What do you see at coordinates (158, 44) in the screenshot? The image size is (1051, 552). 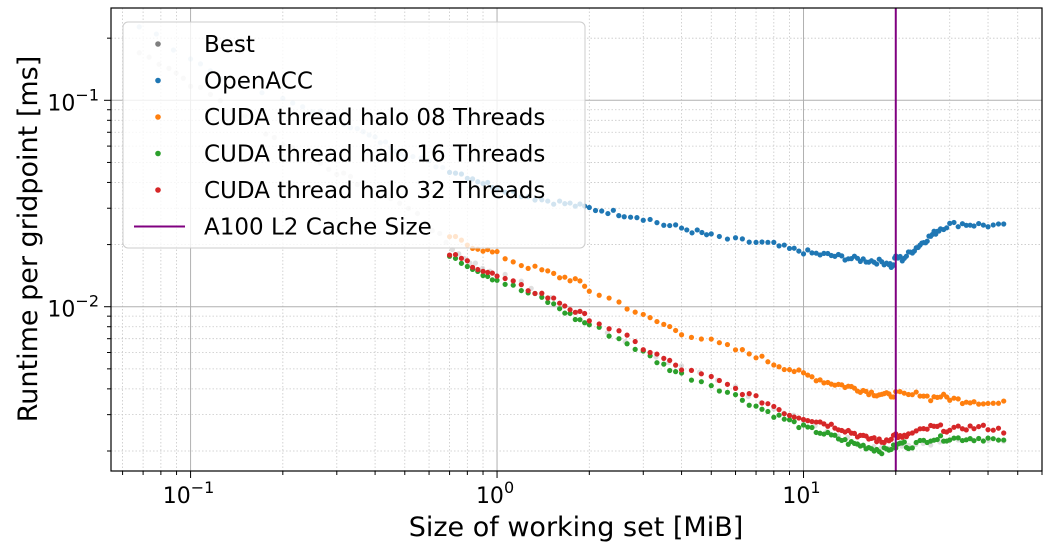 I see `legend-marker` at bounding box center [158, 44].